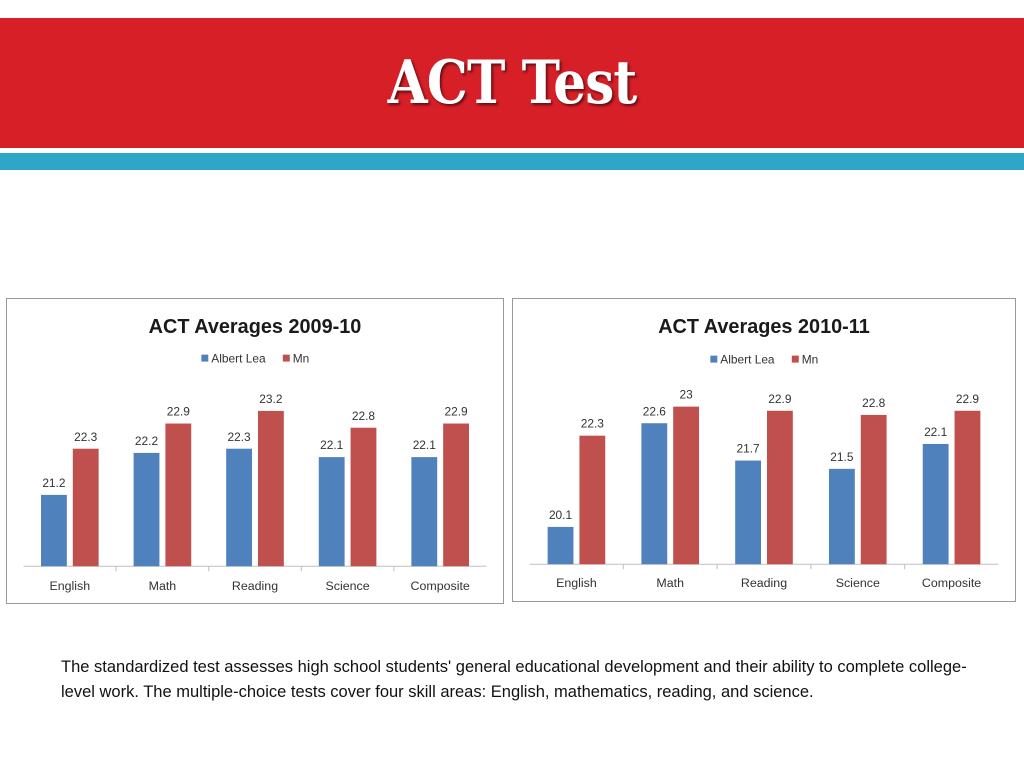 This screenshot has width=1024, height=768. Describe the element at coordinates (780, 399) in the screenshot. I see `chart2-data-label-1-2: 22.9` at that location.